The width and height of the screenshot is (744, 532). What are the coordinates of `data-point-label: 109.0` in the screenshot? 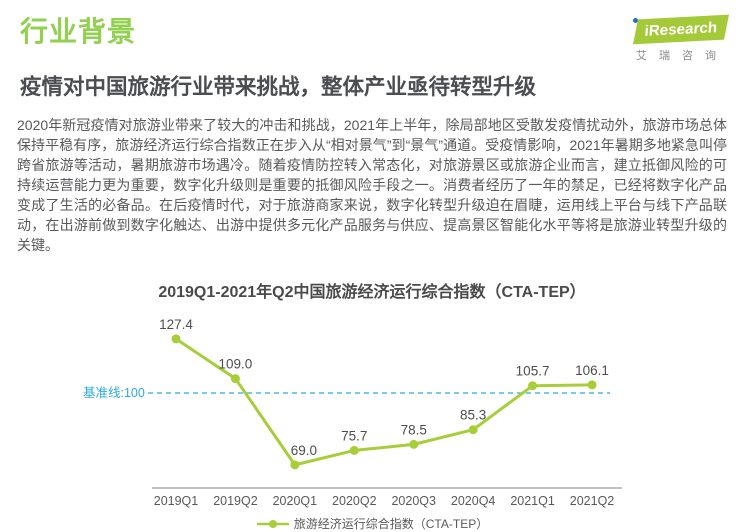 It's located at (236, 364).